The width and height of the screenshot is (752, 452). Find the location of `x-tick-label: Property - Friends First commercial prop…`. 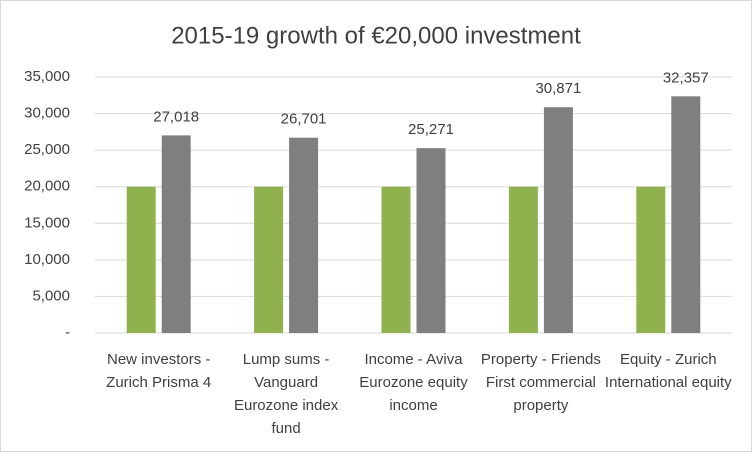

x-tick-label: Property - Friends First commercial prop… is located at coordinates (540, 382).